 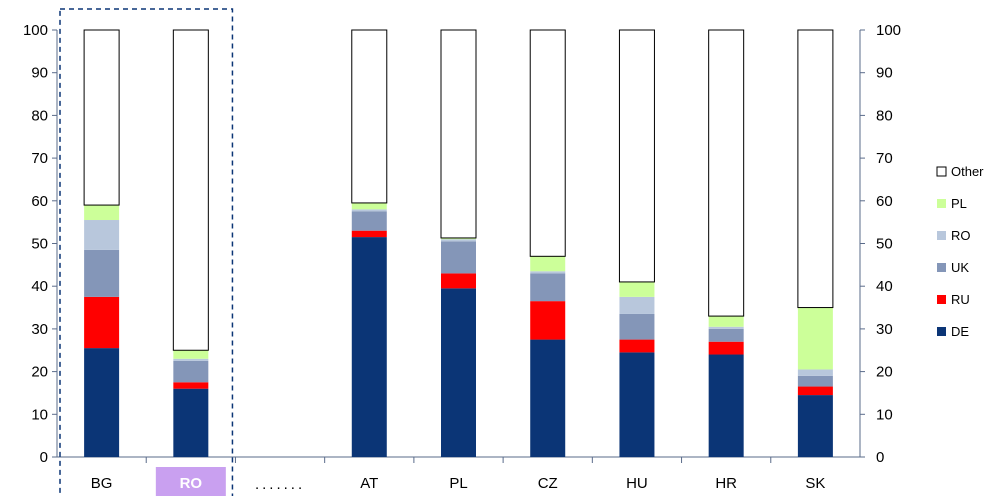 What do you see at coordinates (637, 483) in the screenshot?
I see `x-tick-label: HU` at bounding box center [637, 483].